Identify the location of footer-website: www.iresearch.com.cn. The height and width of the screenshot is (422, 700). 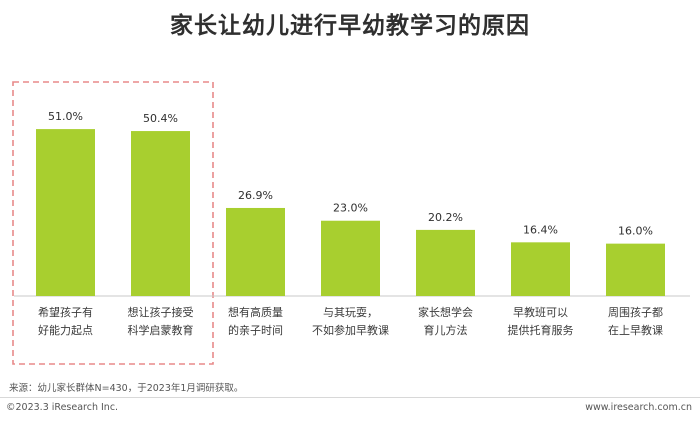
(638, 407).